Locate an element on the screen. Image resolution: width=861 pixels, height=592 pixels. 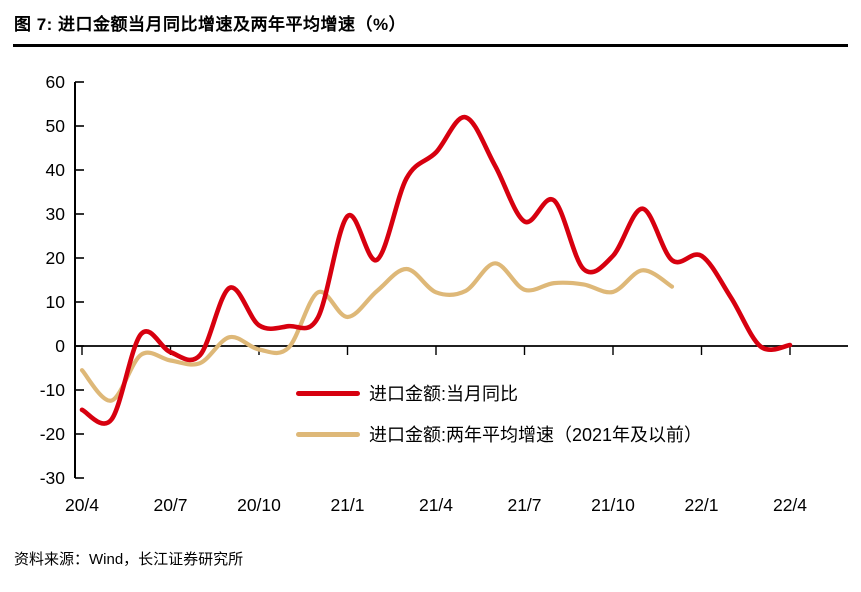
x-tick-label: 21/4 is located at coordinates (436, 505).